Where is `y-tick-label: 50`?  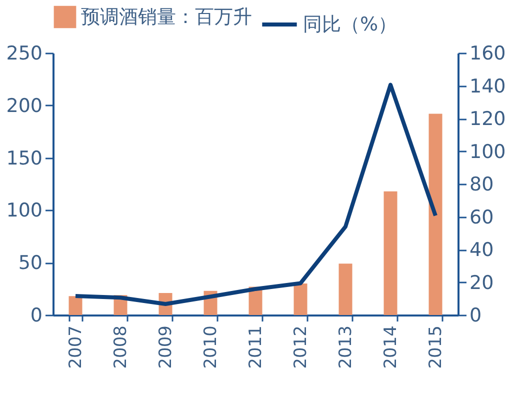 y-tick-label: 50 is located at coordinates (30, 263).